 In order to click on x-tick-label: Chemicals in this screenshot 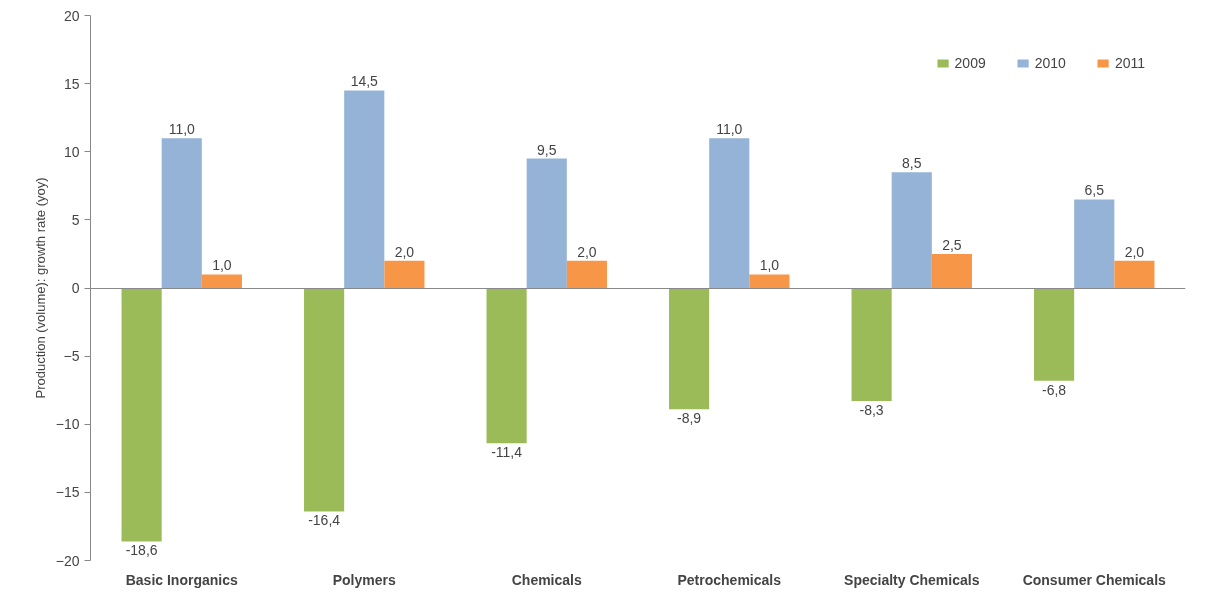, I will do `click(546, 579)`.